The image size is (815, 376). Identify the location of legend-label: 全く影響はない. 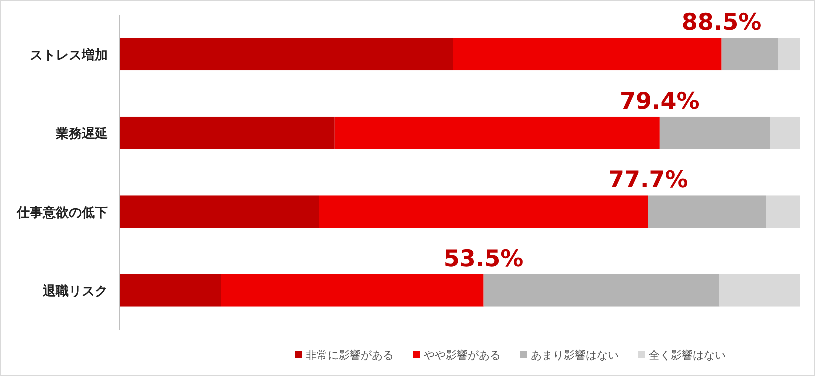
(687, 355).